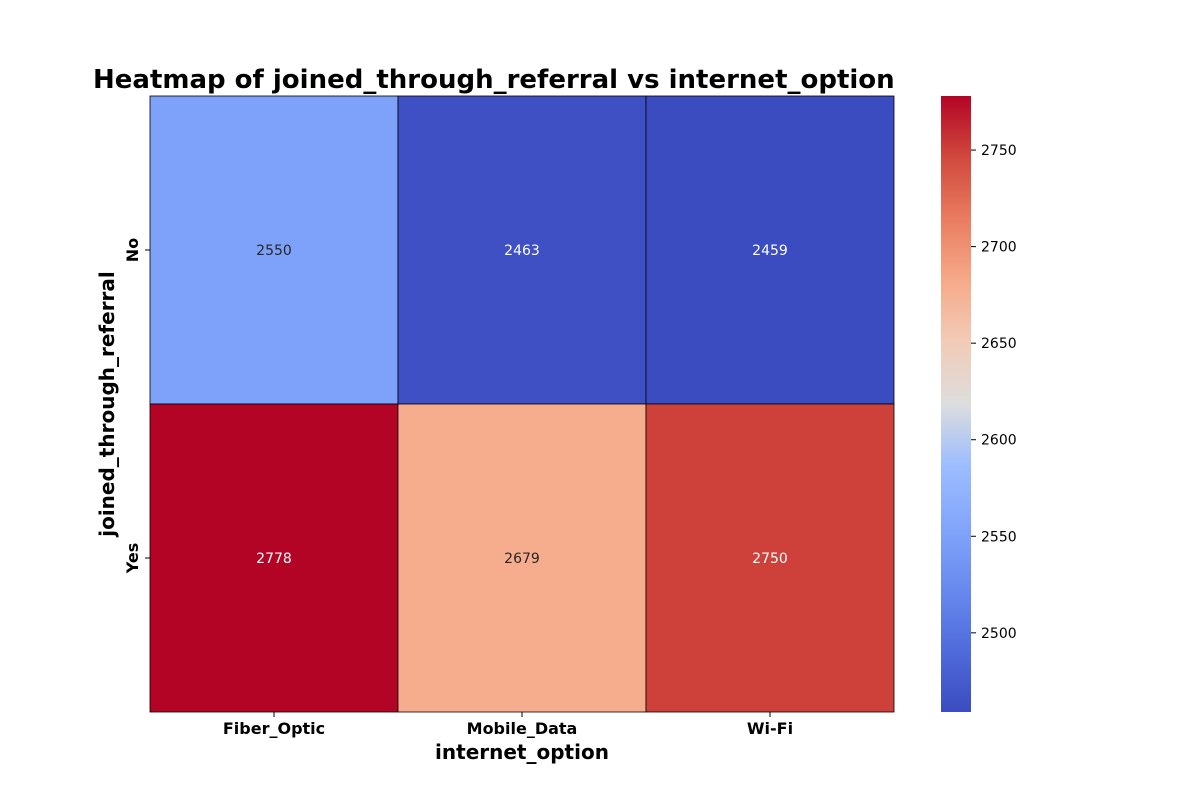 This screenshot has height=800, width=1200. I want to click on y-axis-ticks: No Yes, so click(136, 406).